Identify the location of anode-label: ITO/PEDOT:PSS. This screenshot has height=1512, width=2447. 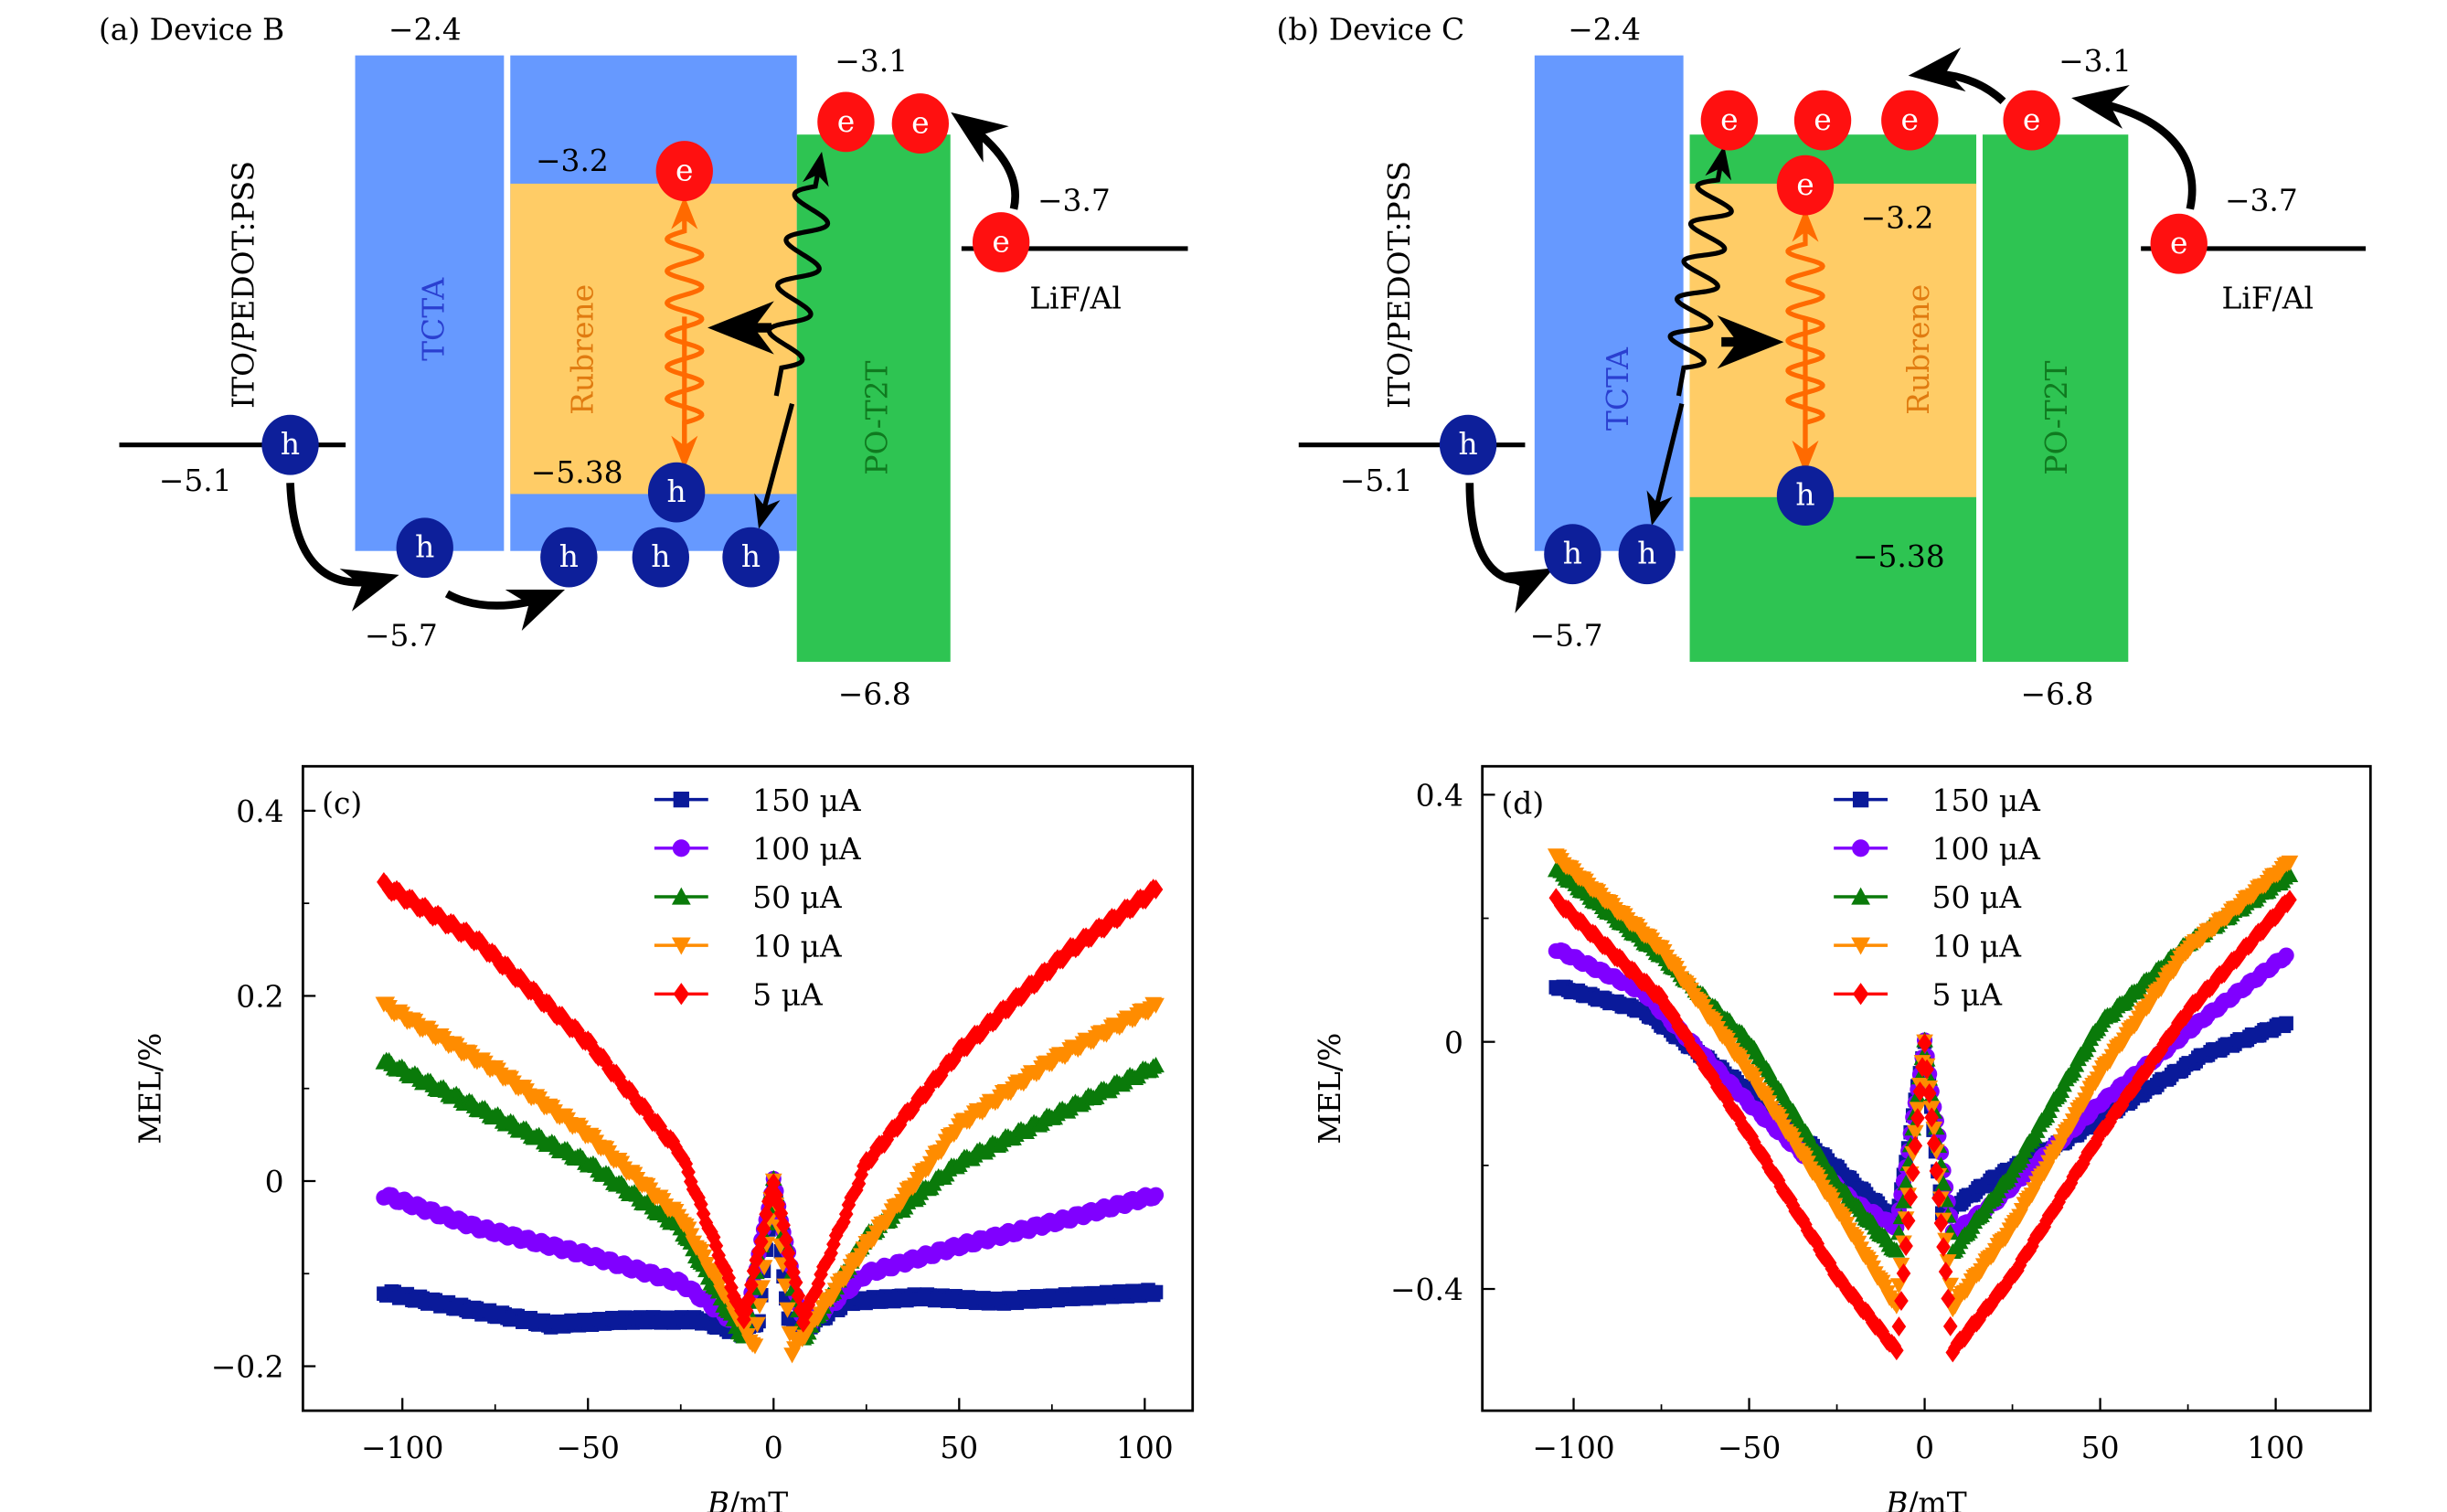
(244, 285).